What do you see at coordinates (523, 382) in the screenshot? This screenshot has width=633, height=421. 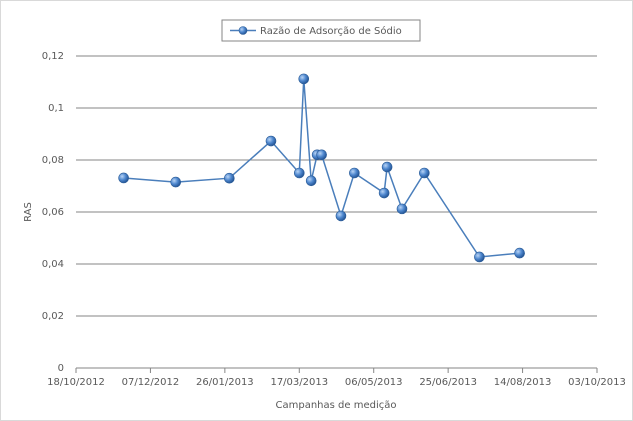 I see `x-tick-label: 14/08/2013` at bounding box center [523, 382].